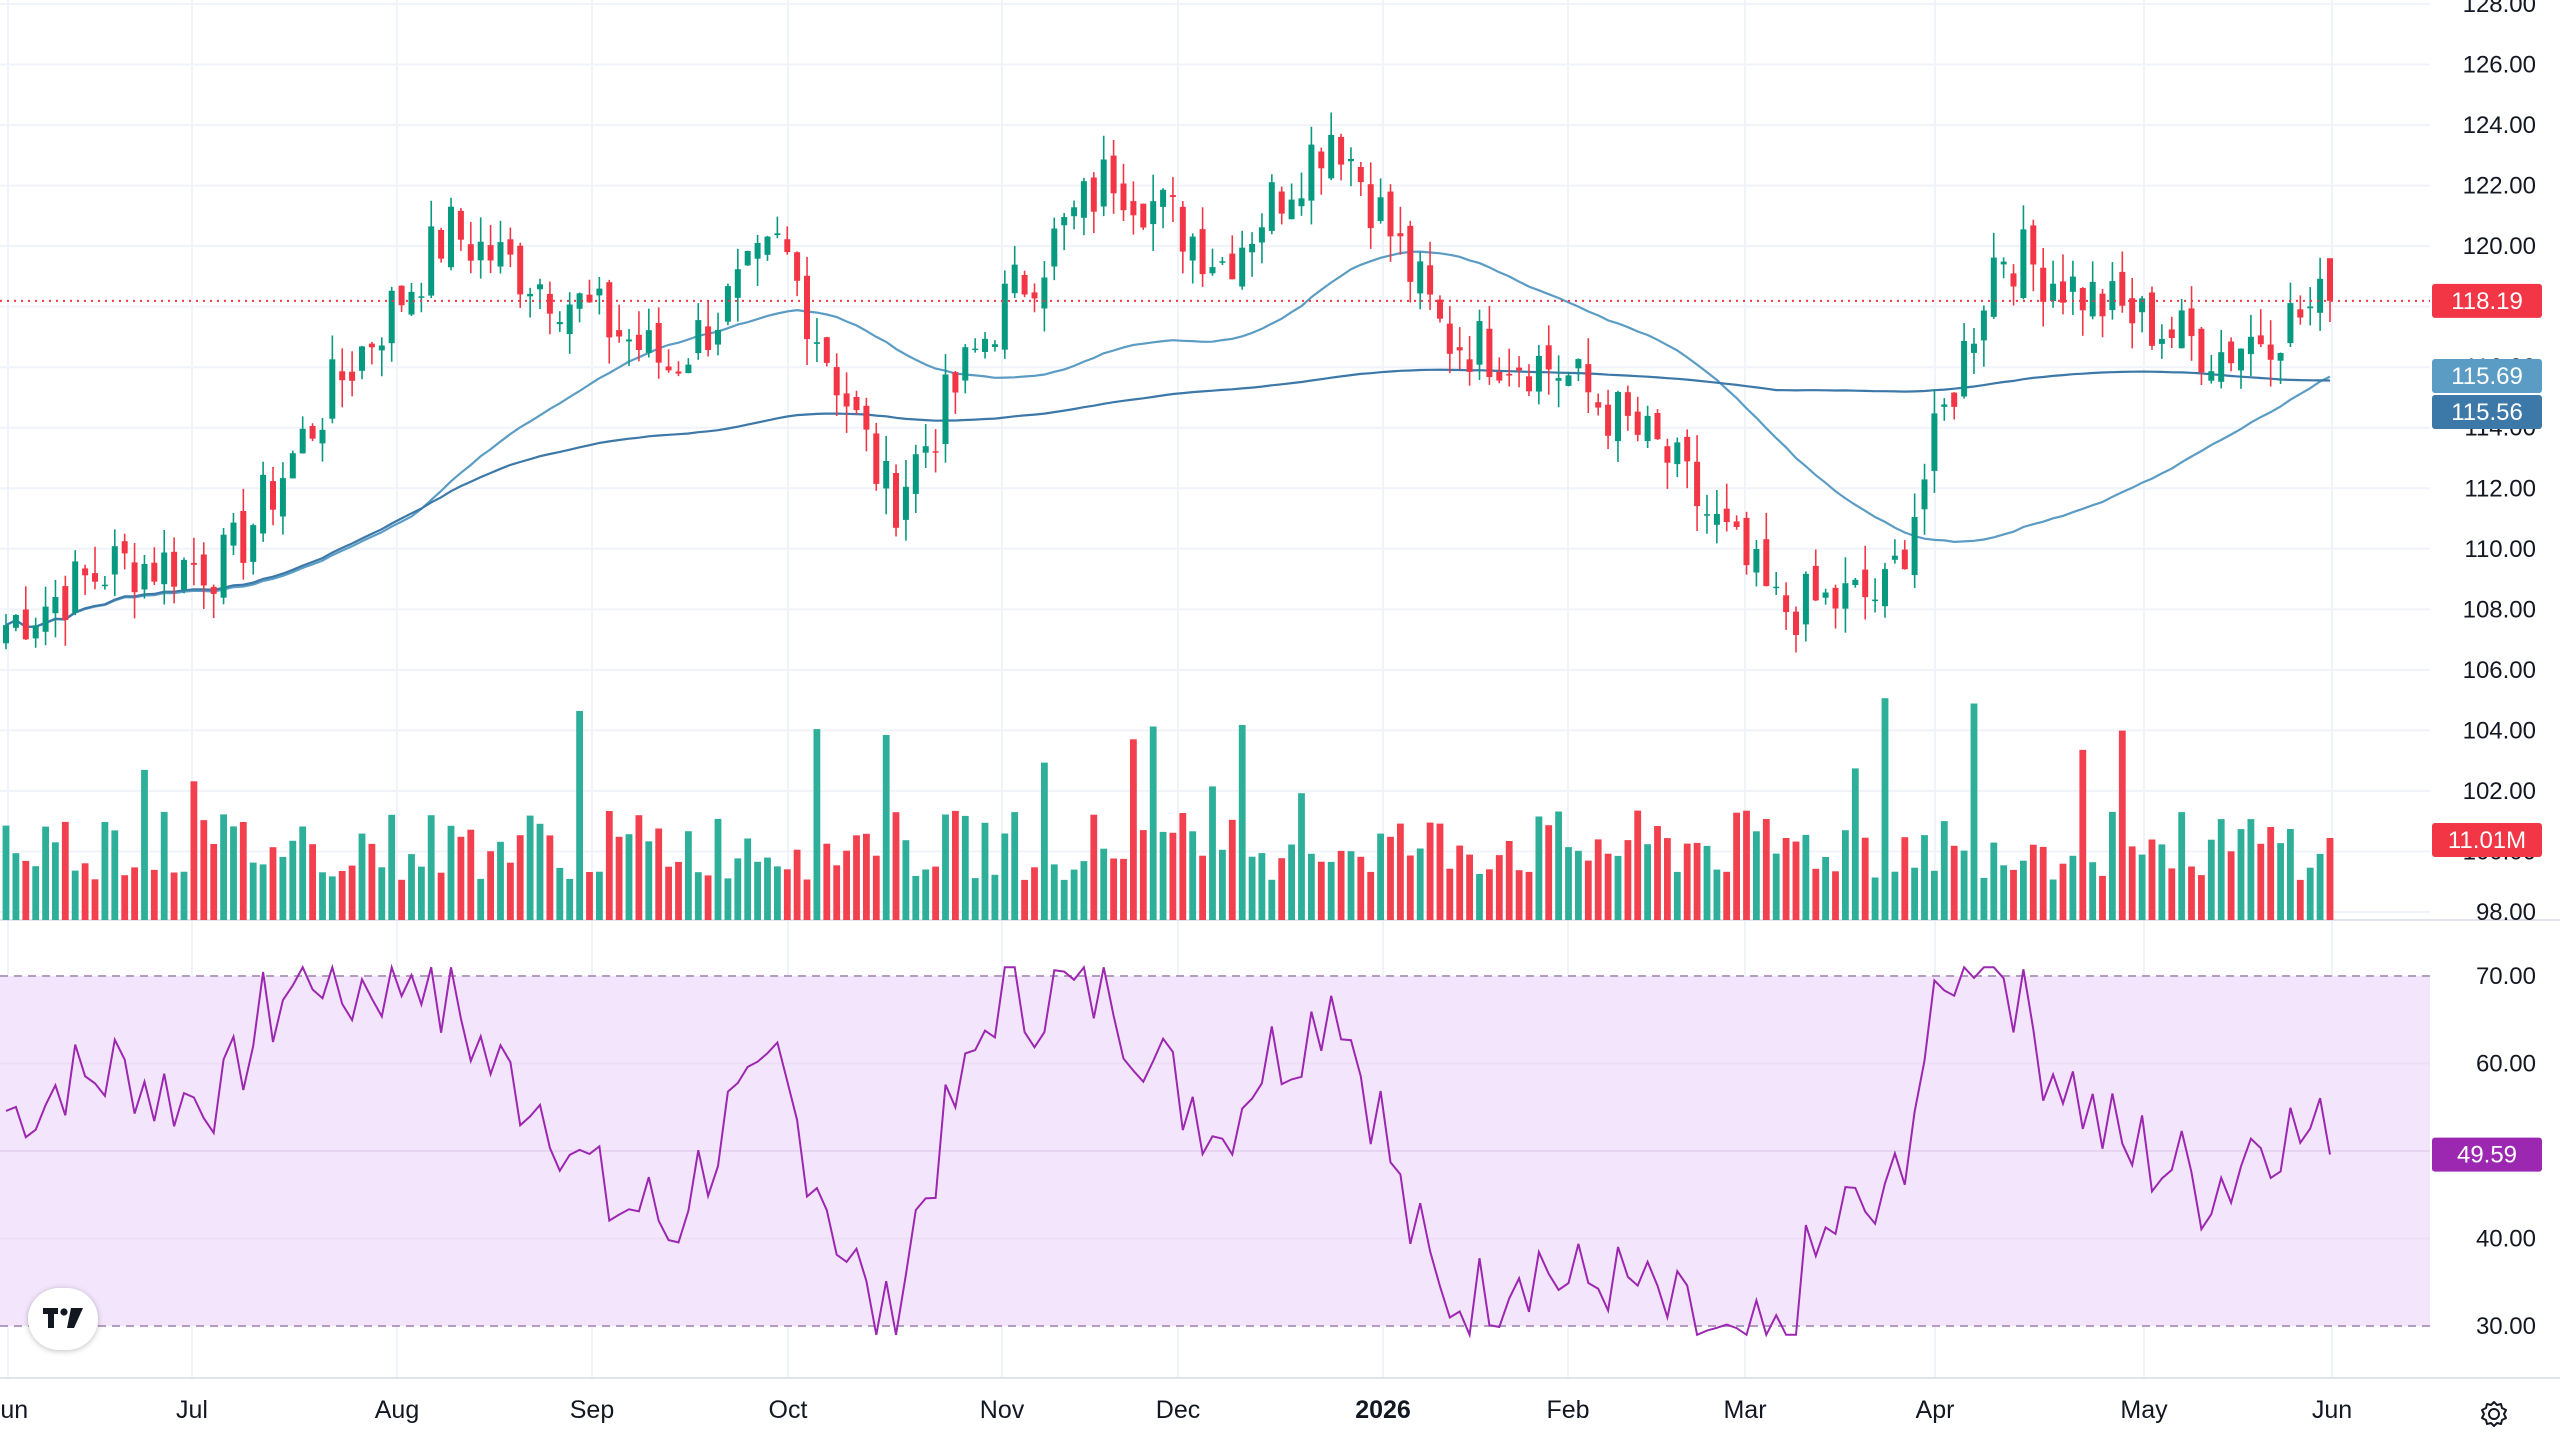  I want to click on tradingview-logo-icon, so click(63, 1319).